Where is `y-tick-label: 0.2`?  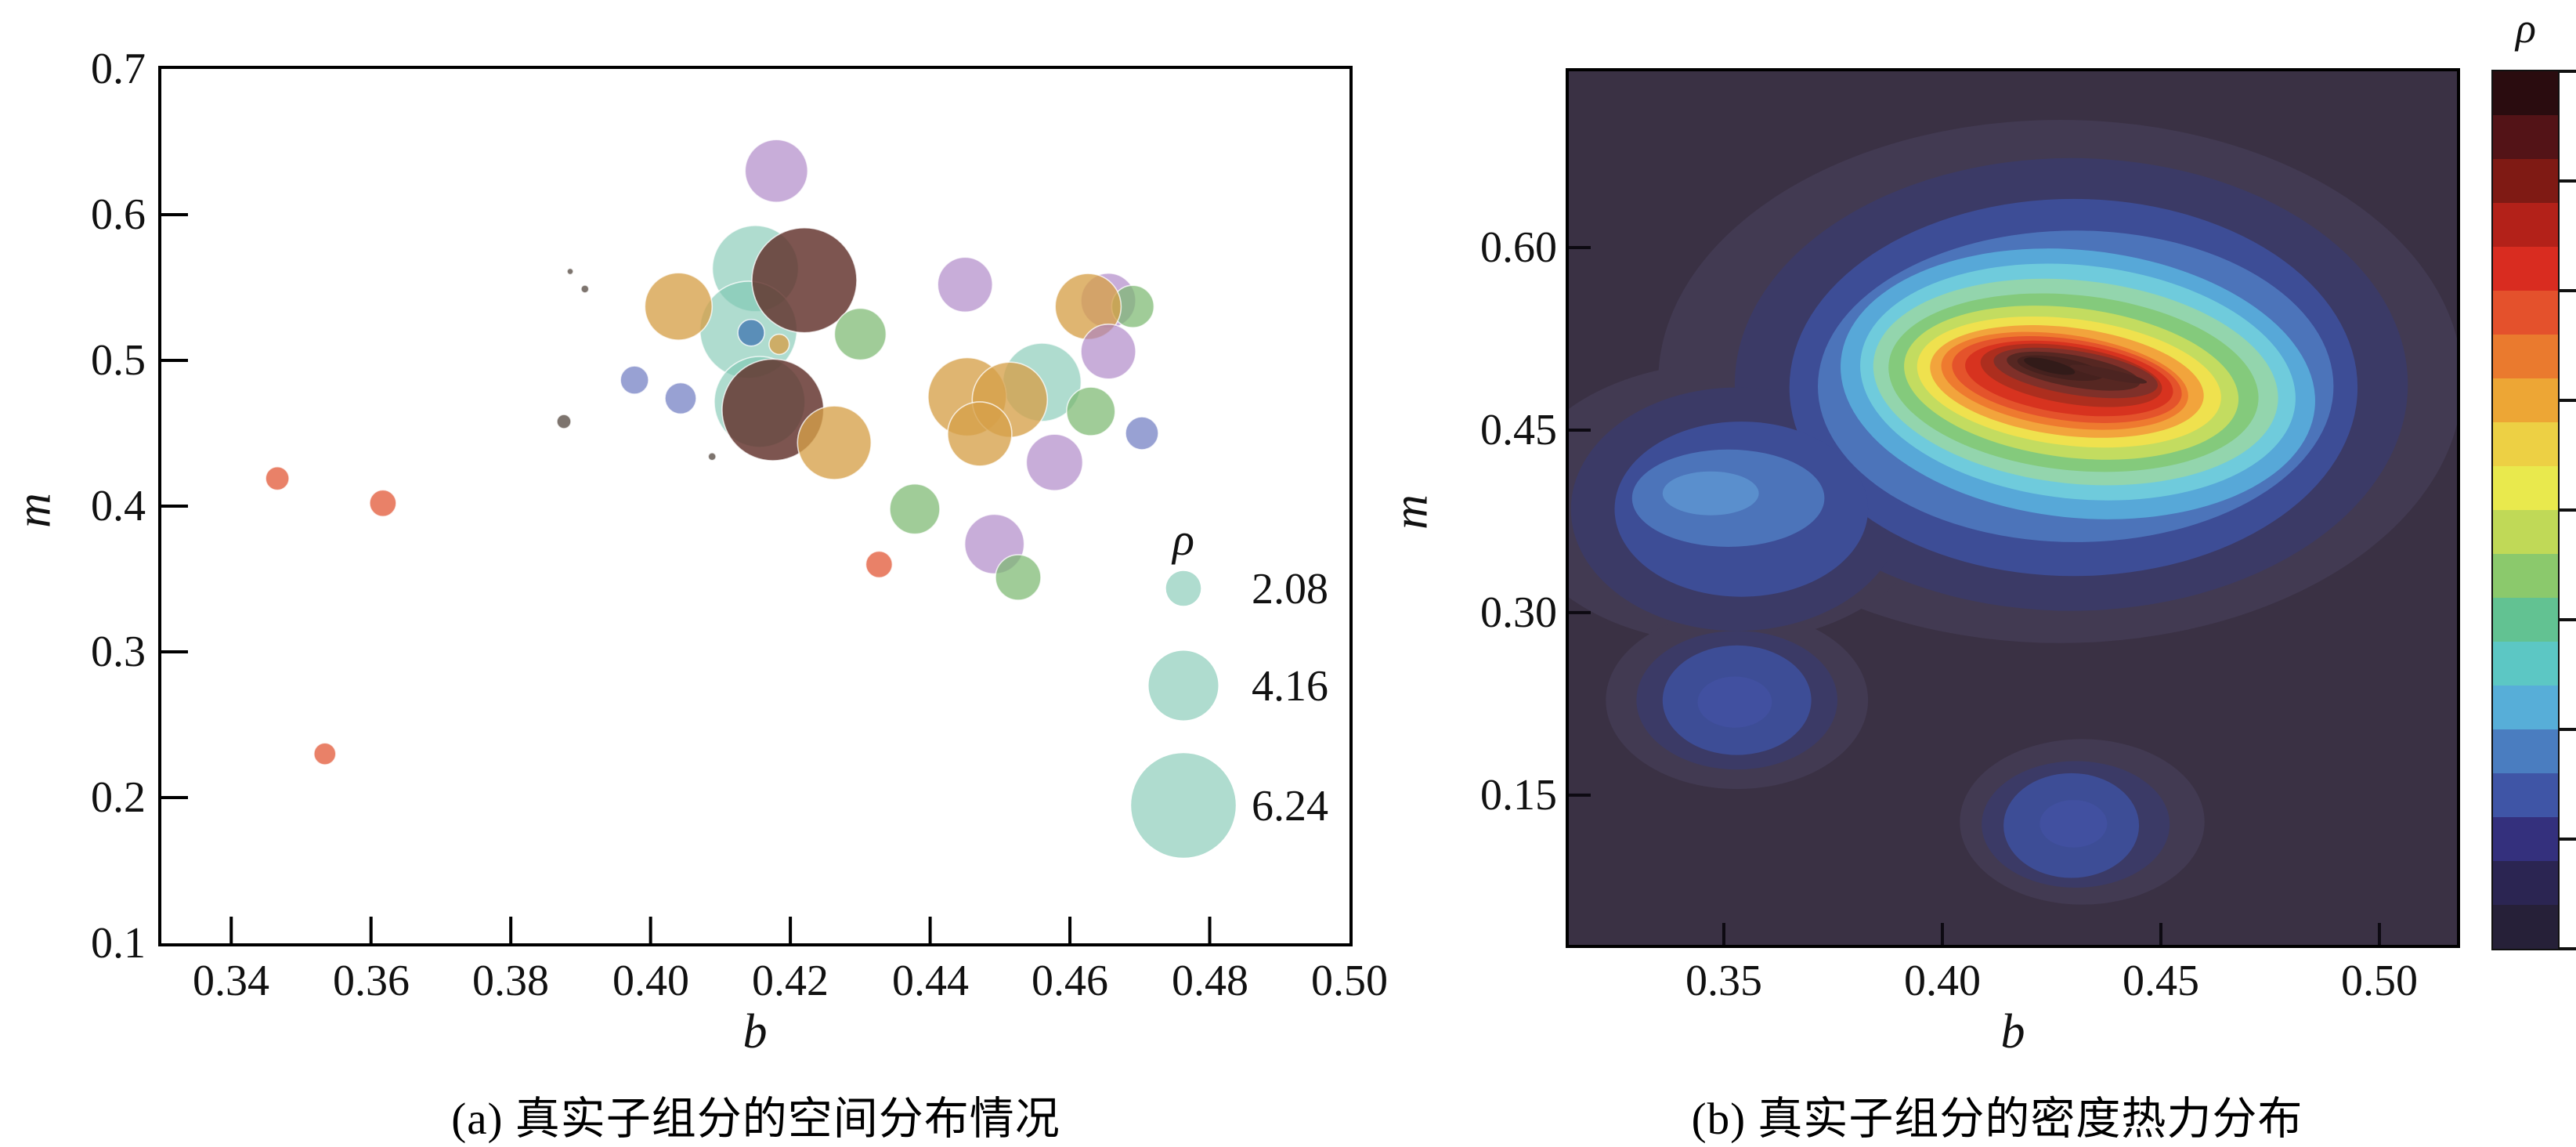
y-tick-label: 0.2 is located at coordinates (118, 797).